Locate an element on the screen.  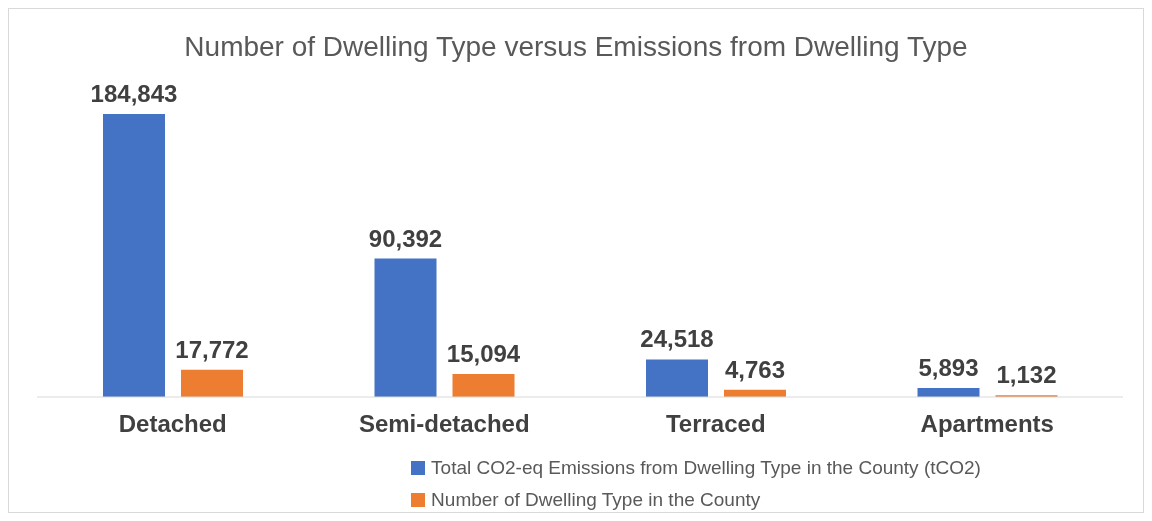
legend-label: Number of Dwelling Type in the County is located at coordinates (596, 500).